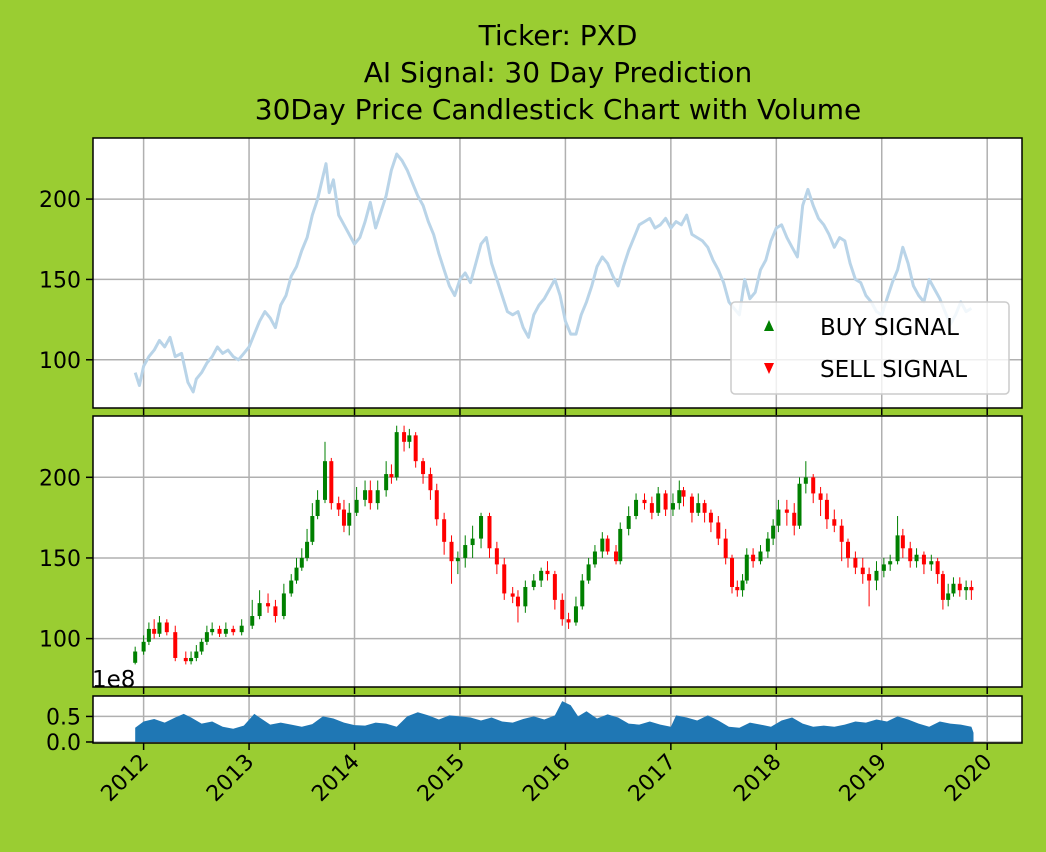 The width and height of the screenshot is (1046, 852). Describe the element at coordinates (60, 559) in the screenshot. I see `candle-y-tick-label: 150` at that location.